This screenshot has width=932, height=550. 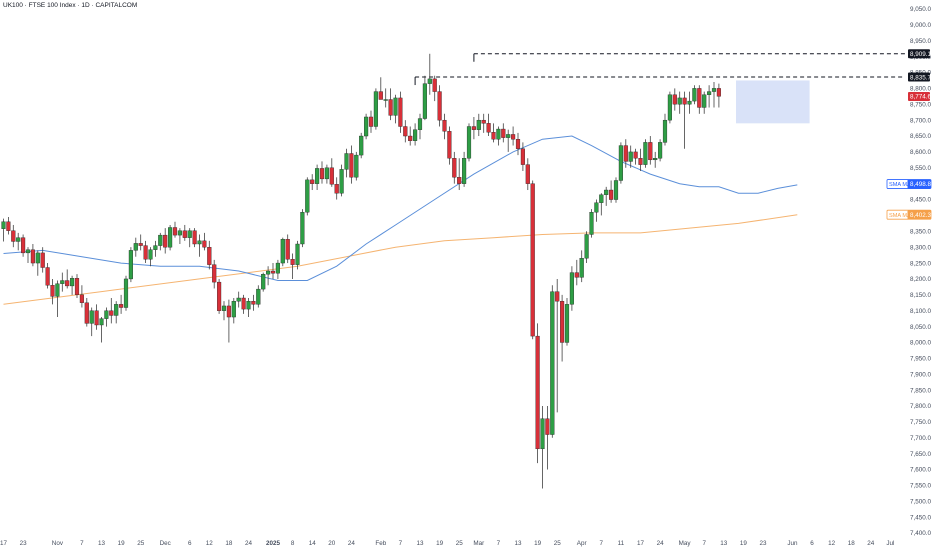 I want to click on sma-blue-tag: SMA MA 8,498.8, so click(x=909, y=184).